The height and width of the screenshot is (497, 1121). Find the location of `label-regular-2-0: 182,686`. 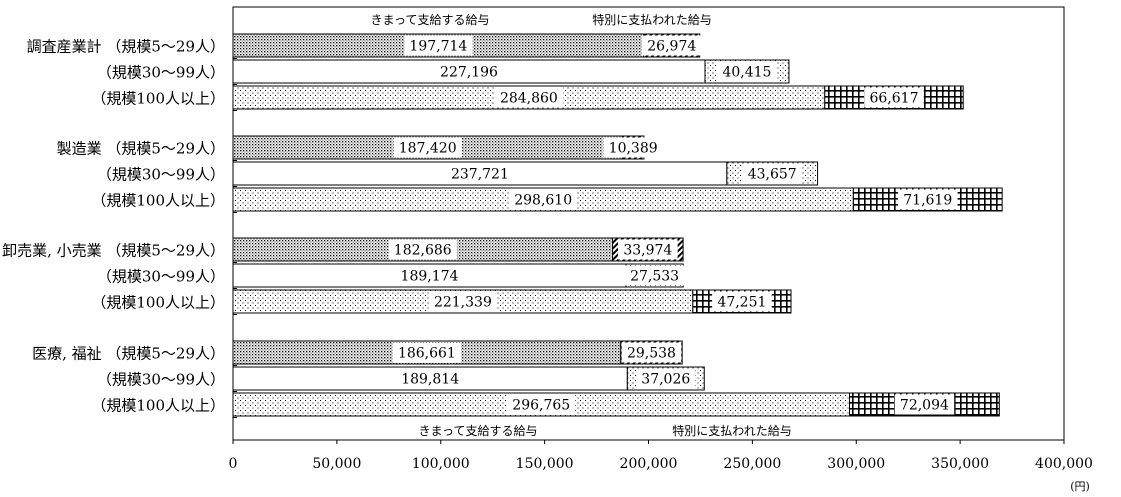

label-regular-2-0: 182,686 is located at coordinates (423, 251).